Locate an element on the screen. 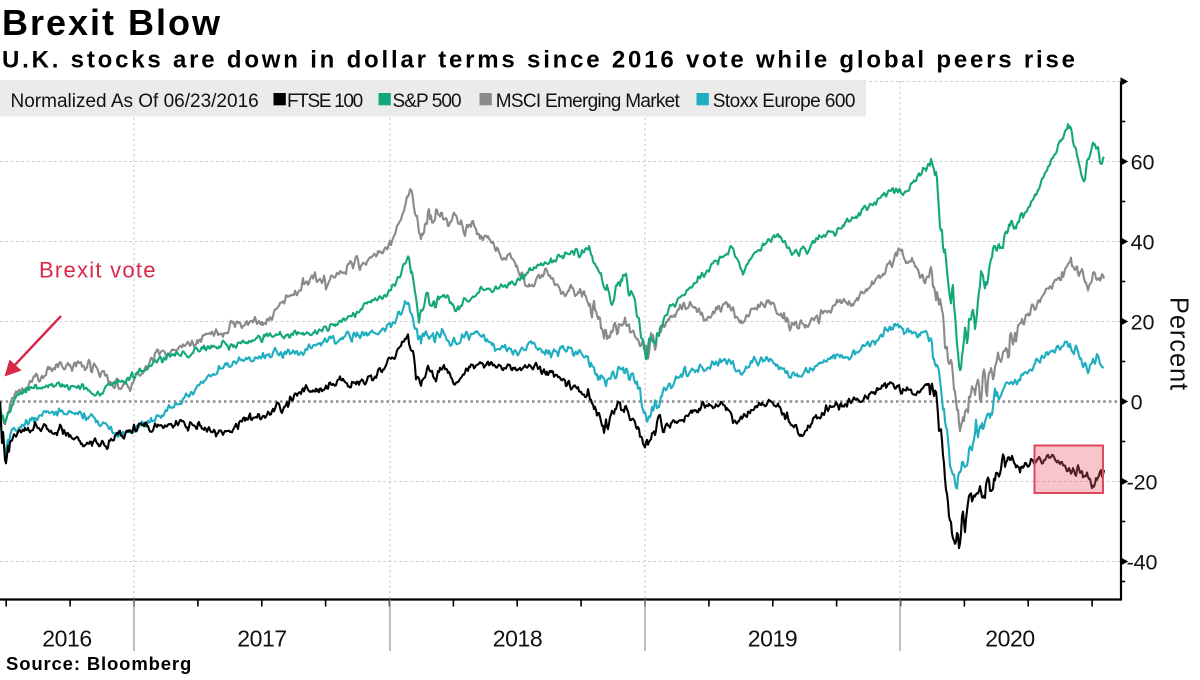  svg-text: 0 is located at coordinates (1137, 403).